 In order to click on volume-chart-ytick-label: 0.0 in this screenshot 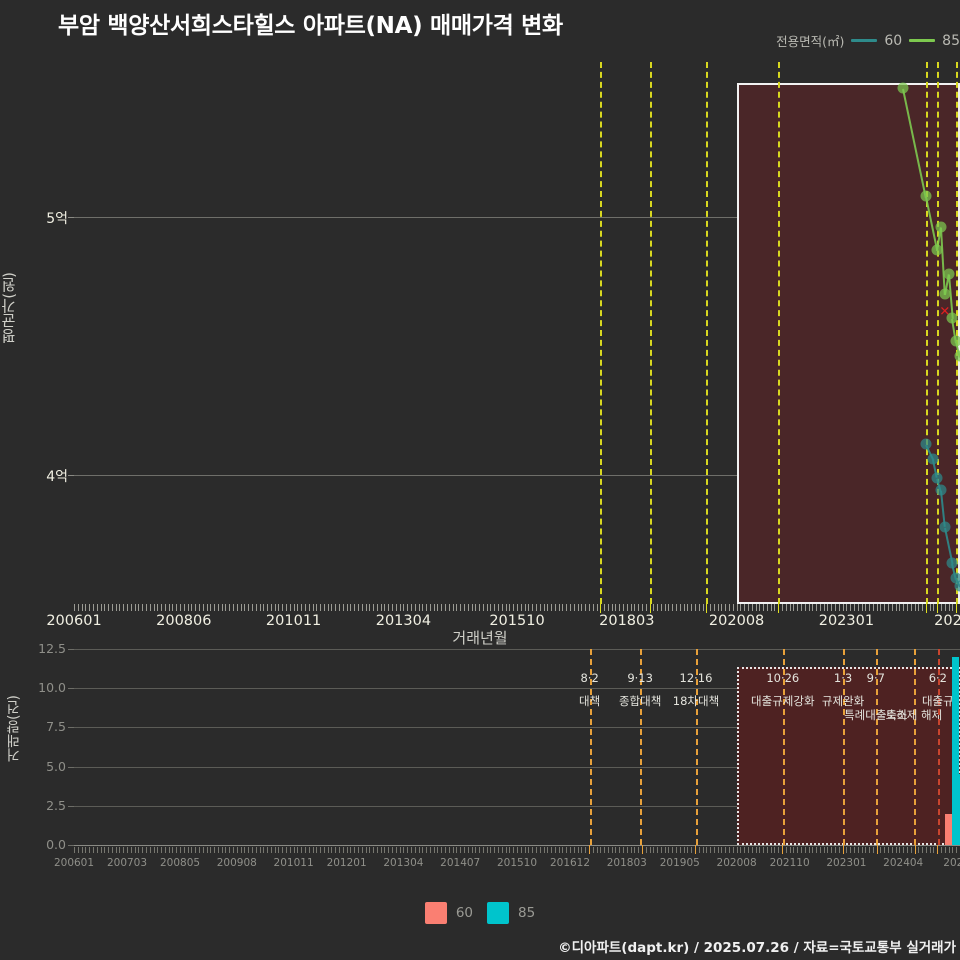, I will do `click(56, 844)`.